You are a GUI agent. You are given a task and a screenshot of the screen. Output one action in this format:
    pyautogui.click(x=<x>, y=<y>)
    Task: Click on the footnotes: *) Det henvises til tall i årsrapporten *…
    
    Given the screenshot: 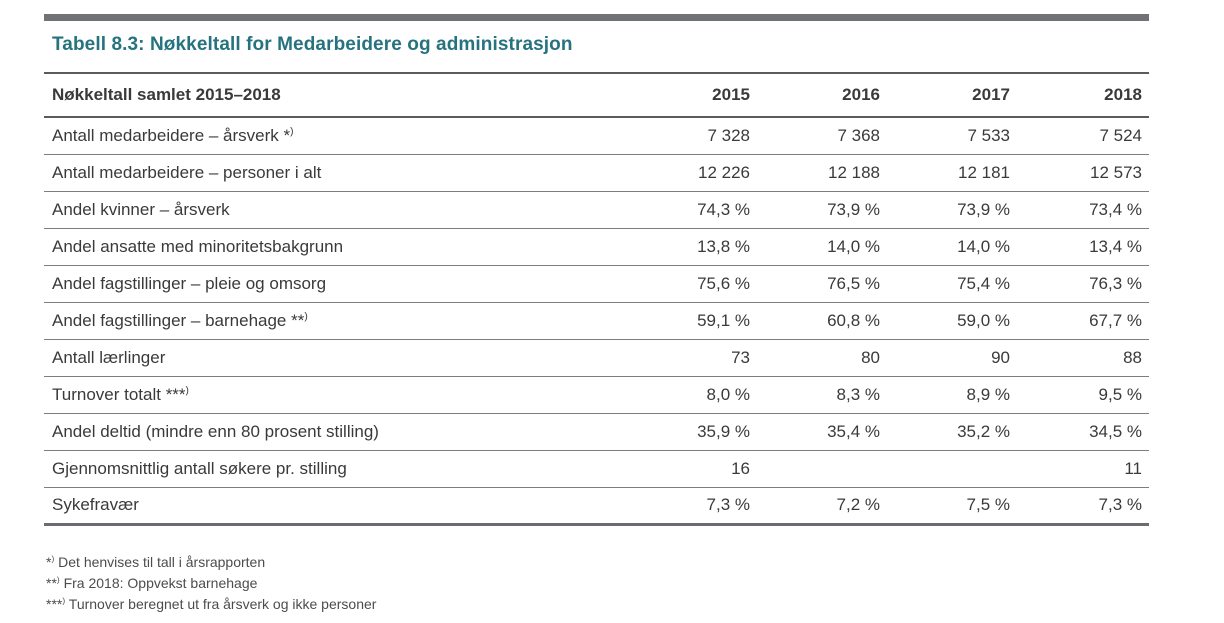 What is the action you would take?
    pyautogui.click(x=211, y=583)
    